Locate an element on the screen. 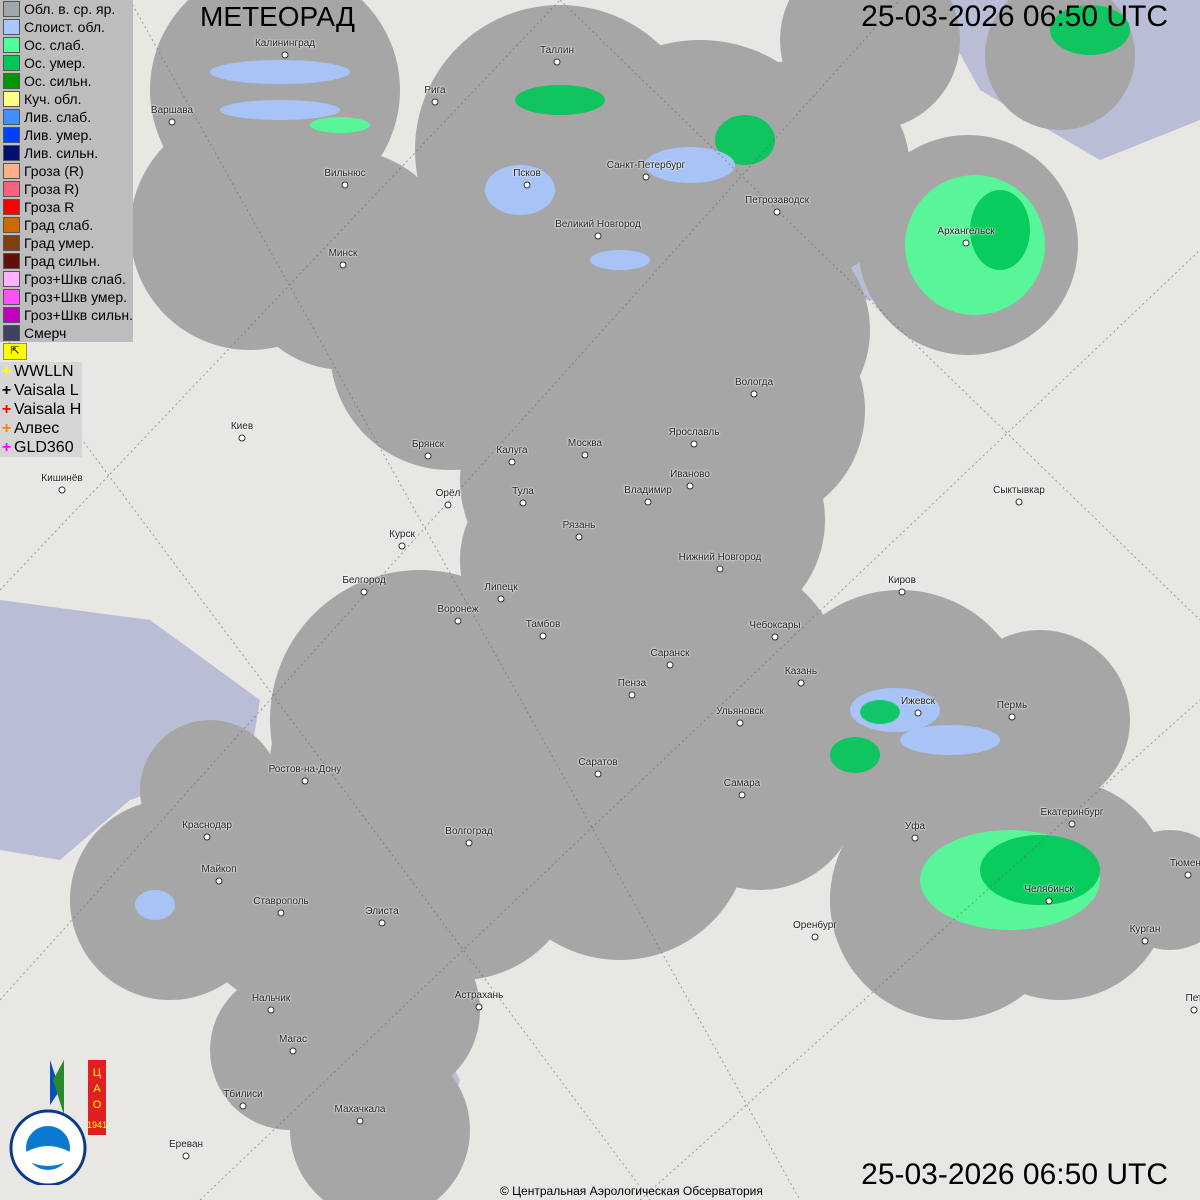  legend-item: Град сильн. is located at coordinates (66, 261).